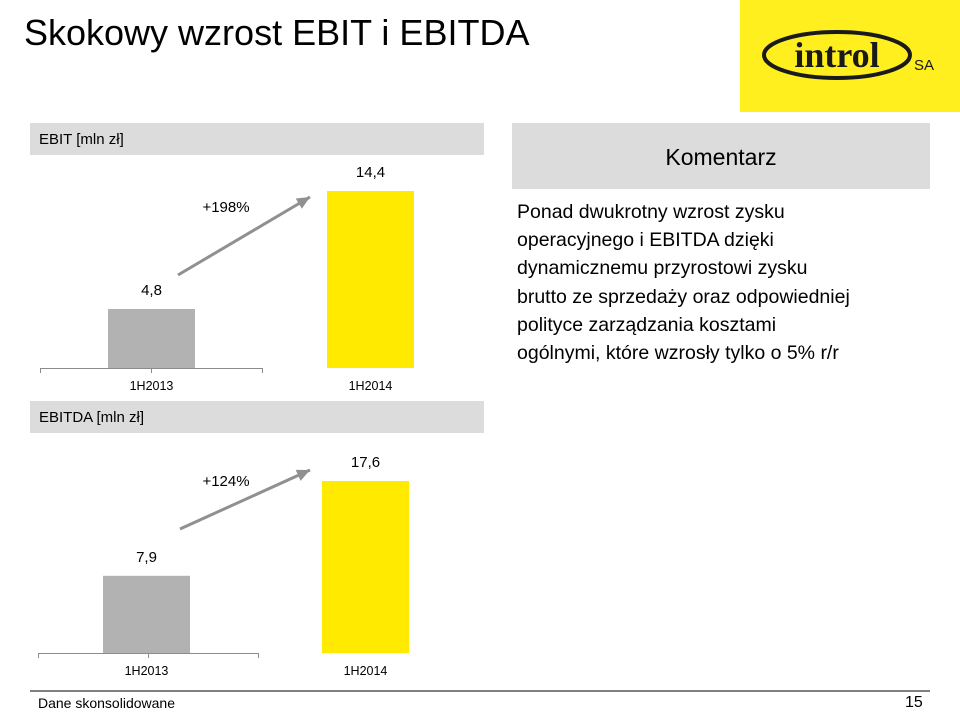 The height and width of the screenshot is (712, 960). Describe the element at coordinates (366, 671) in the screenshot. I see `ebitda-category-label: 1H2014` at that location.